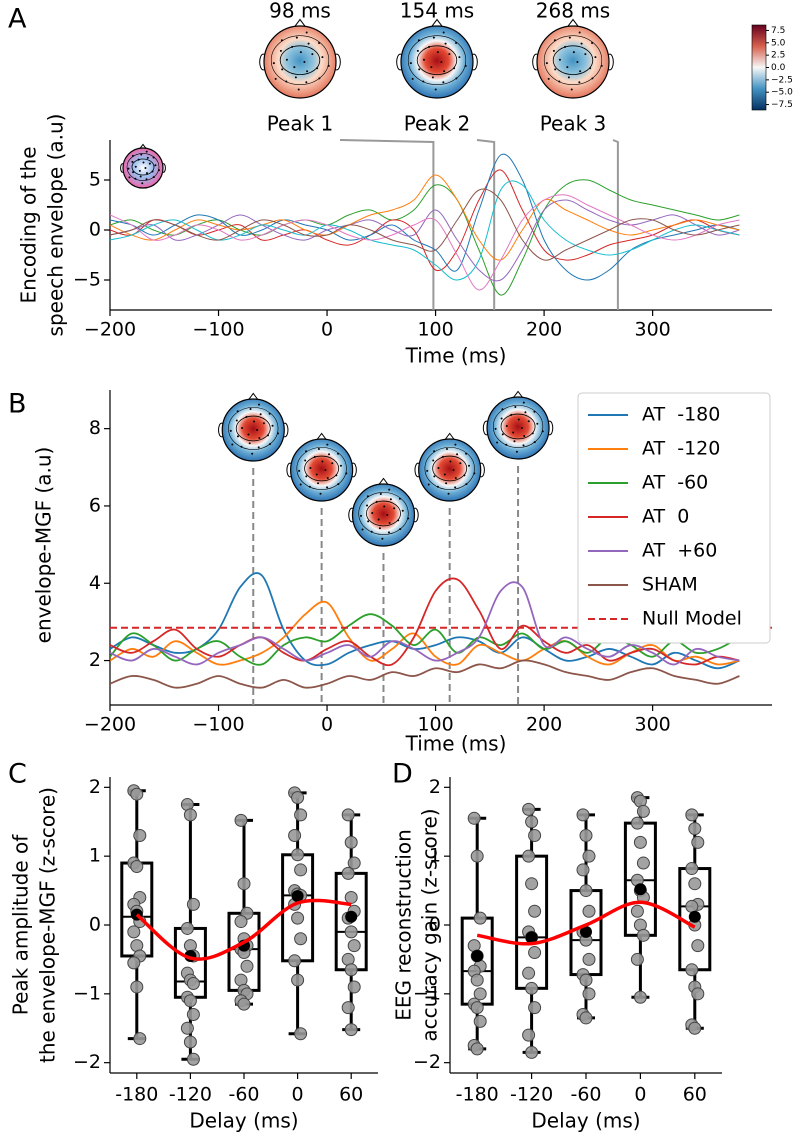  Describe the element at coordinates (652, 330) in the screenshot. I see `x-tick-label: 300` at that location.